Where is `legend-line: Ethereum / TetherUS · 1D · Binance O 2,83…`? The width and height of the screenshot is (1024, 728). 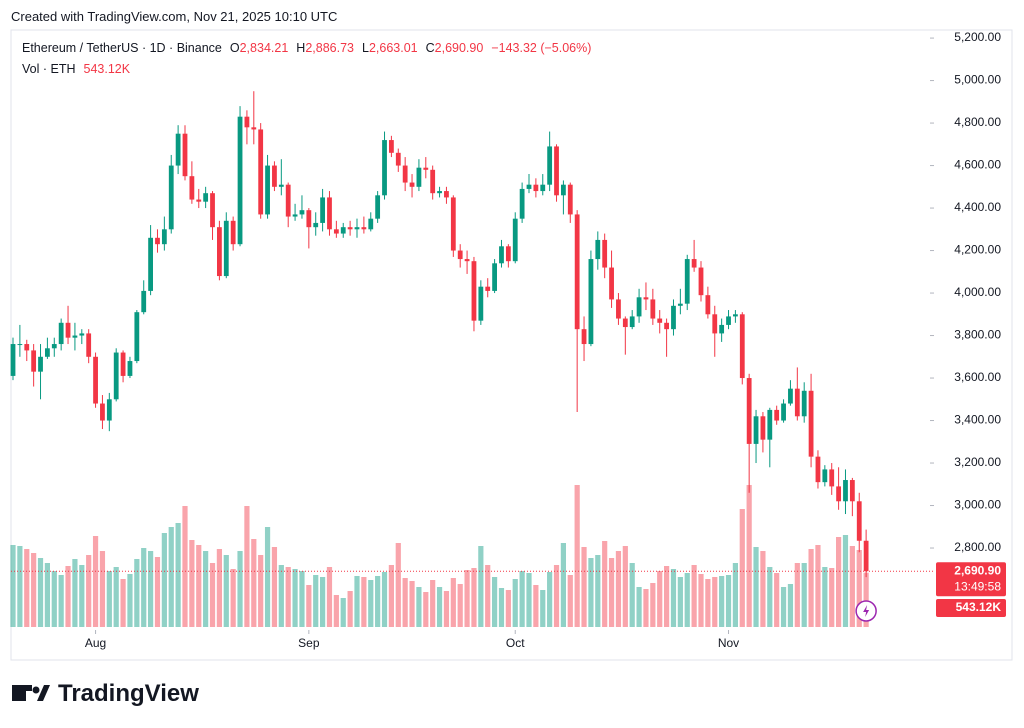 legend-line: Ethereum / TetherUS · 1D · Binance O 2,83… is located at coordinates (306, 48).